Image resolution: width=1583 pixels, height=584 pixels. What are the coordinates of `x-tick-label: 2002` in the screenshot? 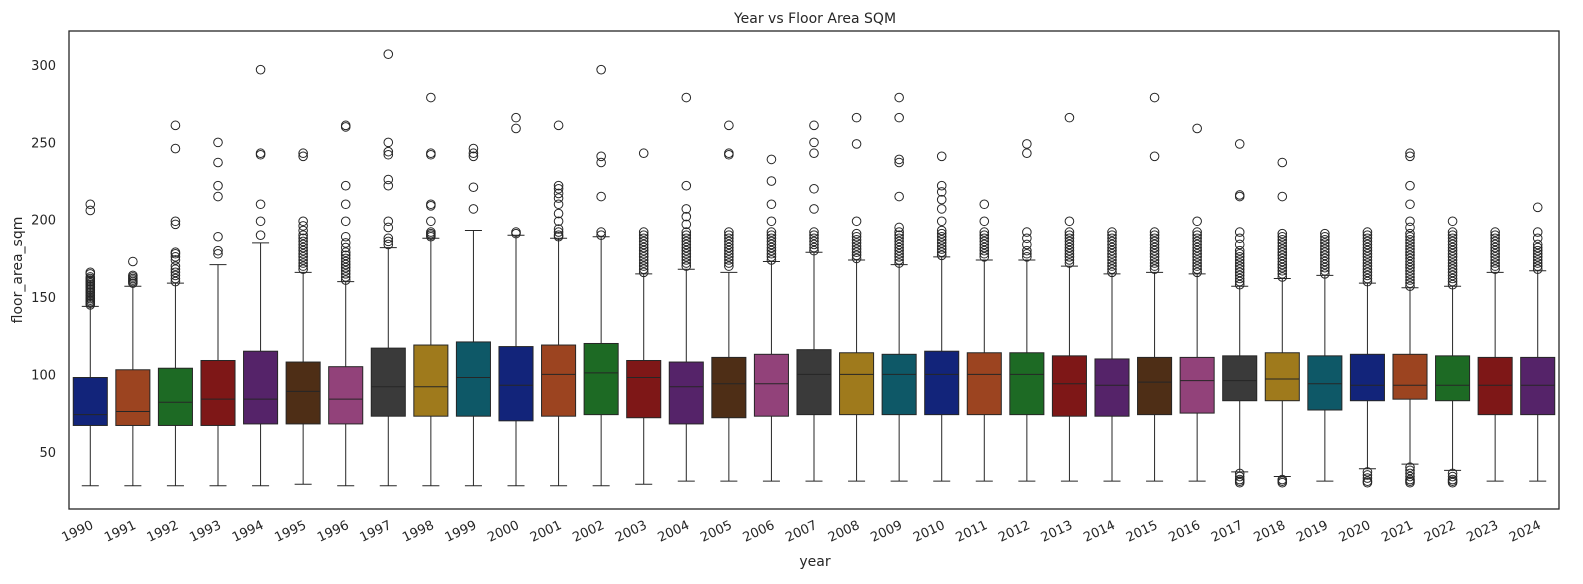 It's located at (589, 532).